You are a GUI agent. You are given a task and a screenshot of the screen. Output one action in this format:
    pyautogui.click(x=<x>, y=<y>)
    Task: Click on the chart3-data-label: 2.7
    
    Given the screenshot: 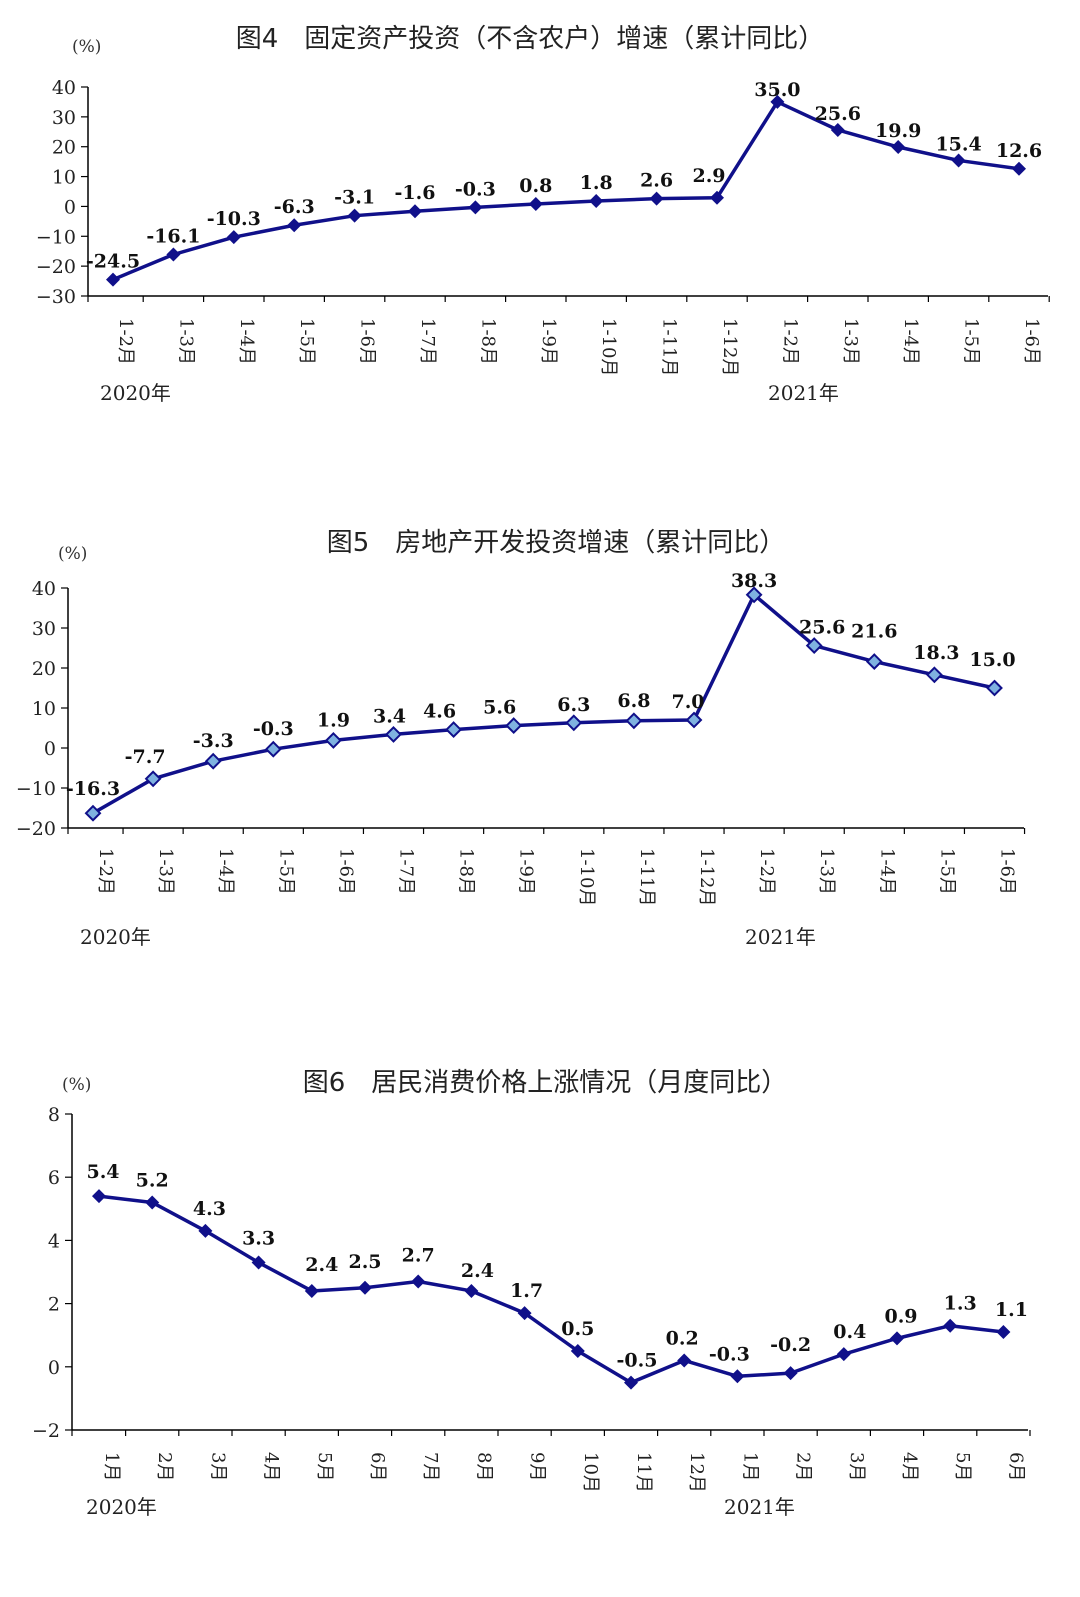 What is the action you would take?
    pyautogui.click(x=418, y=1255)
    